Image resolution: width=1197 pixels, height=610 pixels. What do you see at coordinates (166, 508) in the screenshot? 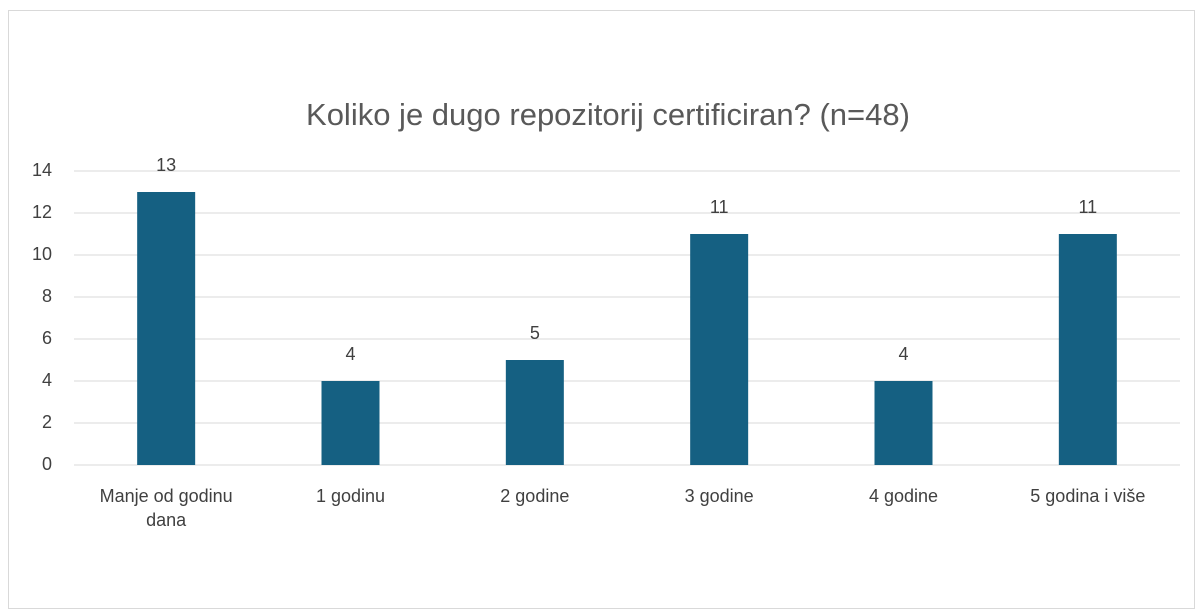
I see `x-tick-label: Manje od godinu dana` at bounding box center [166, 508].